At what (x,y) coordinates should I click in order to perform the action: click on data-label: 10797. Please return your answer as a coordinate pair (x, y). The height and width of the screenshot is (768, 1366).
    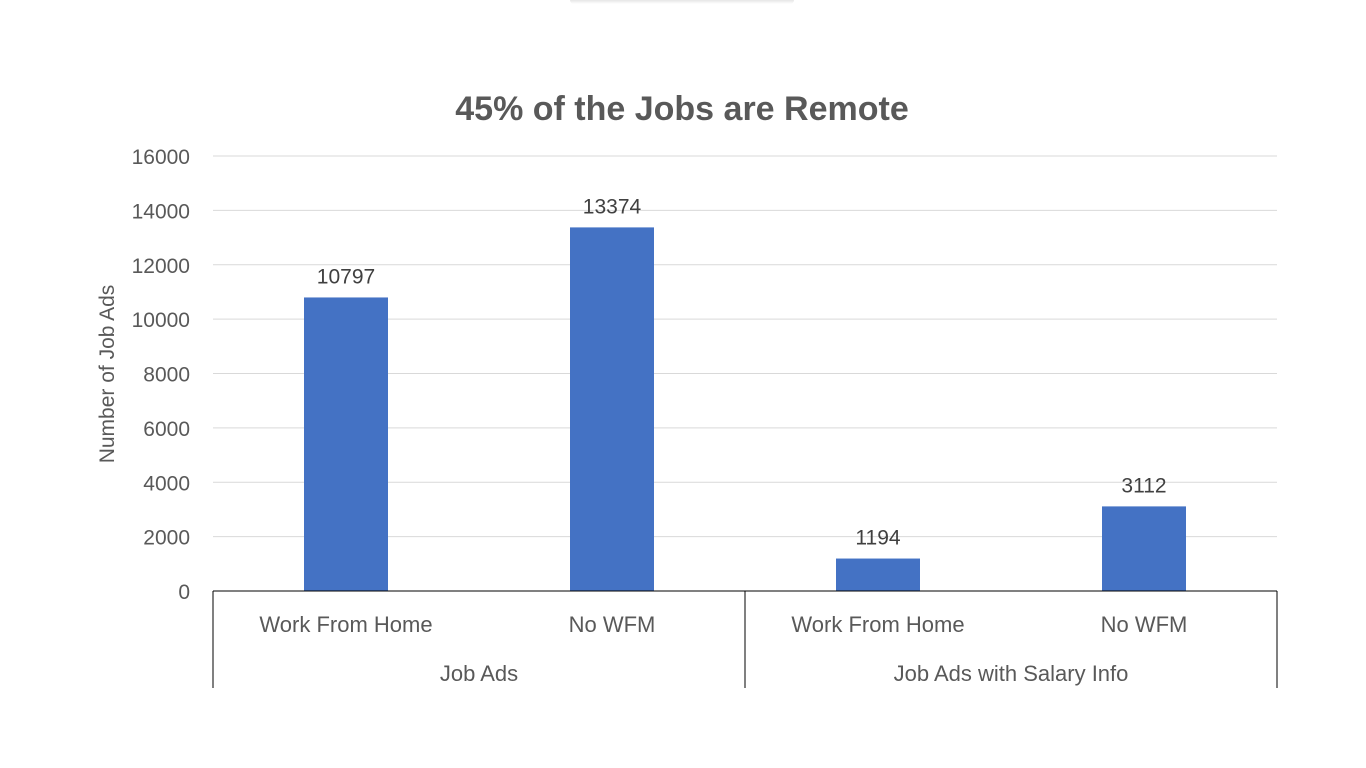
    Looking at the image, I should click on (346, 276).